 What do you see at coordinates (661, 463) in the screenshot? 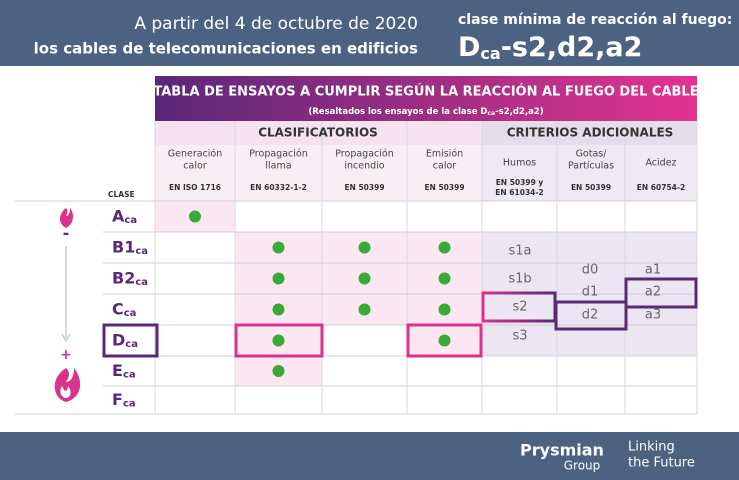
I see `tagline: the Future` at bounding box center [661, 463].